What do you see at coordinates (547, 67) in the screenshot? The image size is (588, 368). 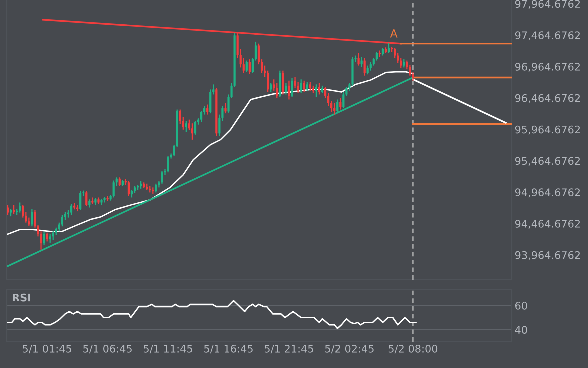 I see `y-tick-label: 96,964.6762` at bounding box center [547, 67].